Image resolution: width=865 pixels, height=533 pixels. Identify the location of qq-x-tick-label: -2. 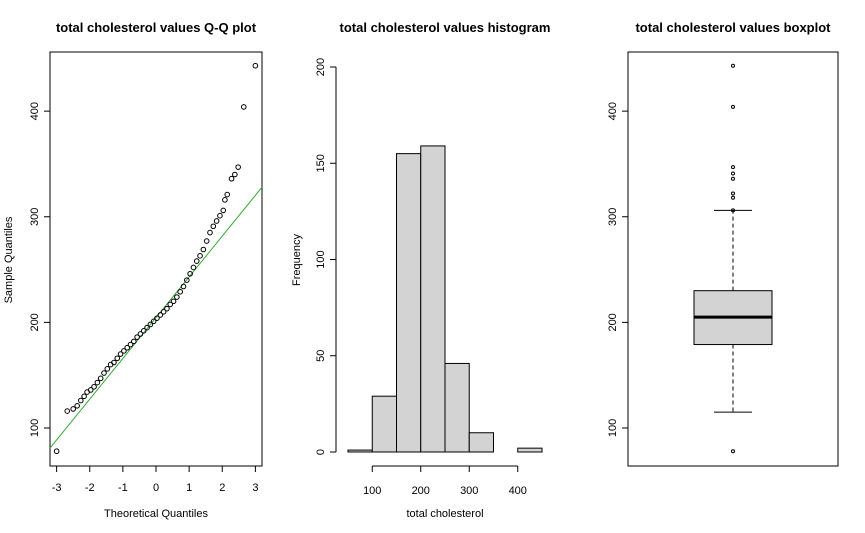
(90, 488).